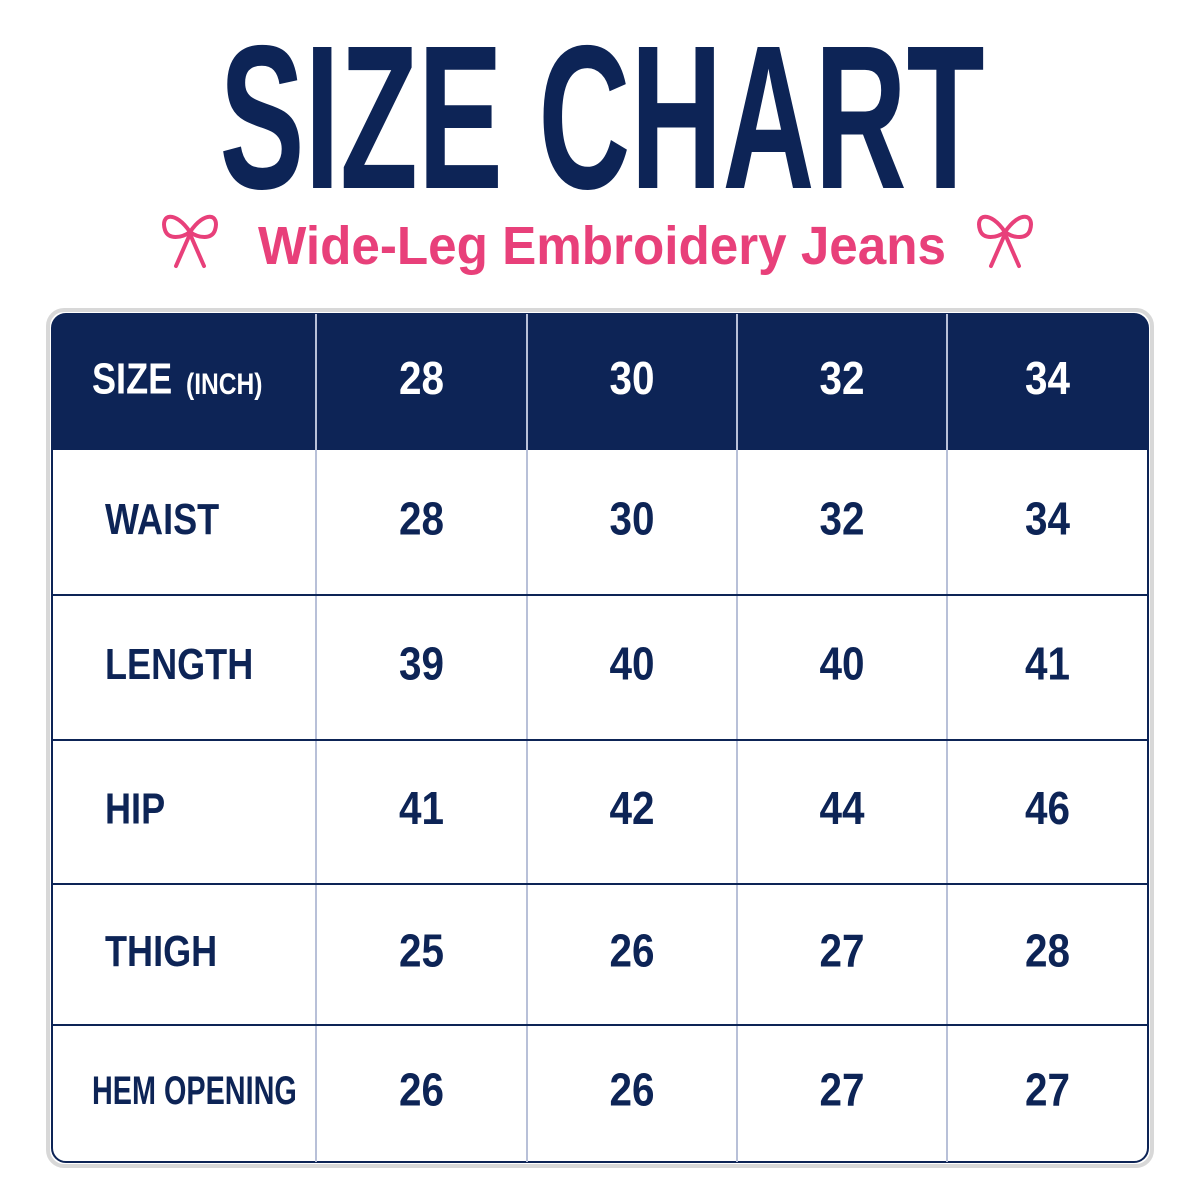  Describe the element at coordinates (1005, 241) in the screenshot. I see `bow-right` at that location.